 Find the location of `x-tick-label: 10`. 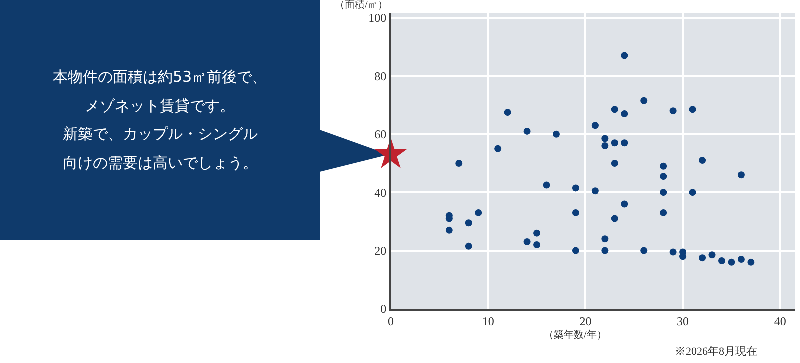

x-tick-label: 10 is located at coordinates (488, 321).